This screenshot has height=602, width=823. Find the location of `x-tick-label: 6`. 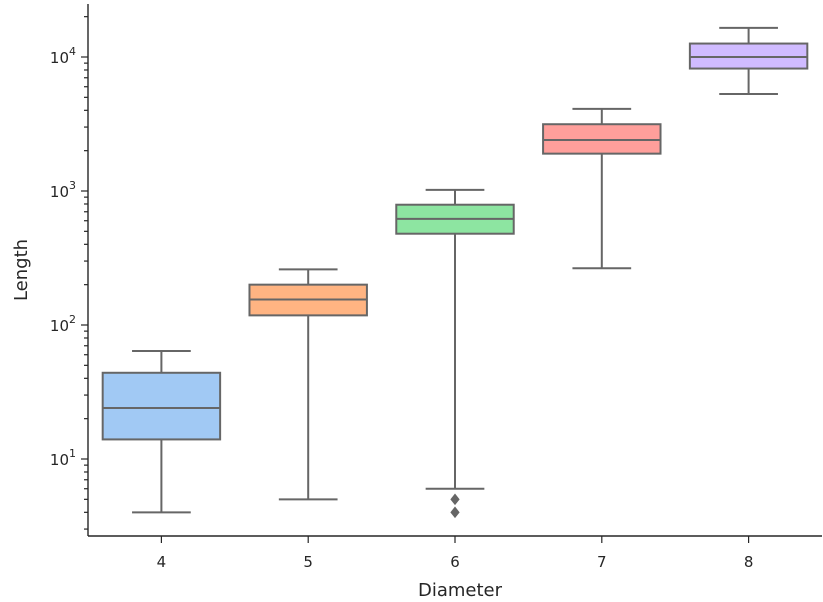

x-tick-label: 6 is located at coordinates (455, 562).